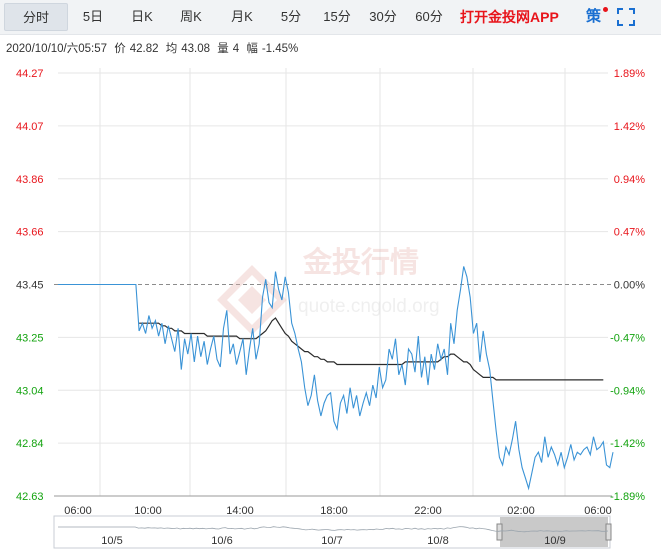 The width and height of the screenshot is (661, 550). Describe the element at coordinates (171, 49) in the screenshot. I see `avg-label: 均` at that location.